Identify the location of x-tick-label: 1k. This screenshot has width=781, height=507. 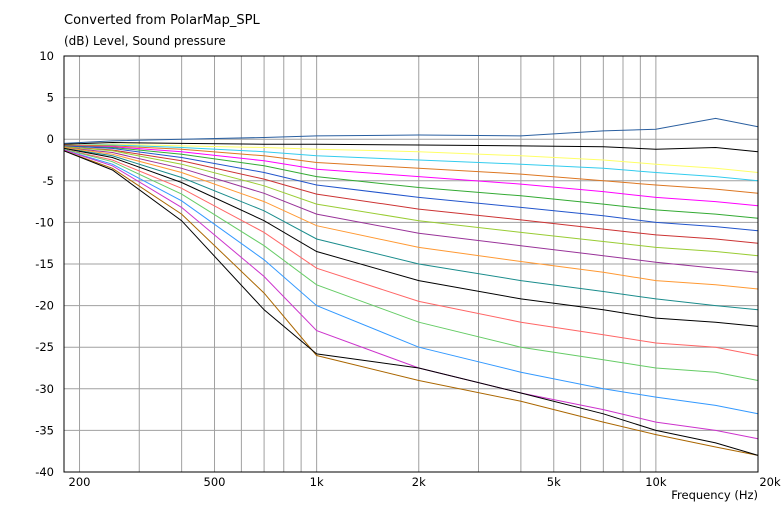
(317, 482).